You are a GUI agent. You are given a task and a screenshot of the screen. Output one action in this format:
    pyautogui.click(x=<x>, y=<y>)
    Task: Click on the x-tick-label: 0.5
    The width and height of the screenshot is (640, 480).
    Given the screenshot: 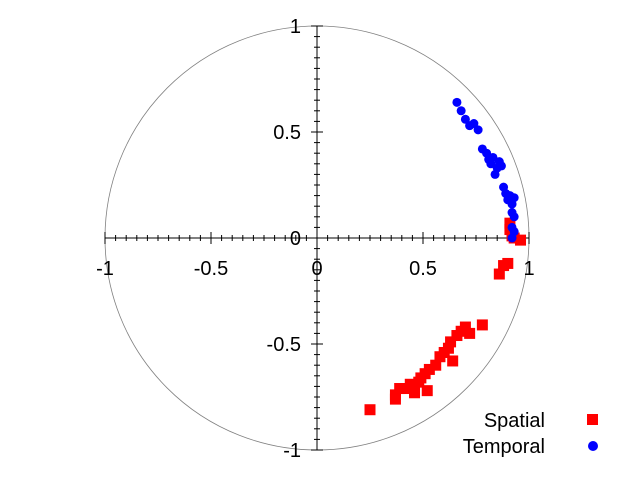 What is the action you would take?
    pyautogui.click(x=423, y=269)
    